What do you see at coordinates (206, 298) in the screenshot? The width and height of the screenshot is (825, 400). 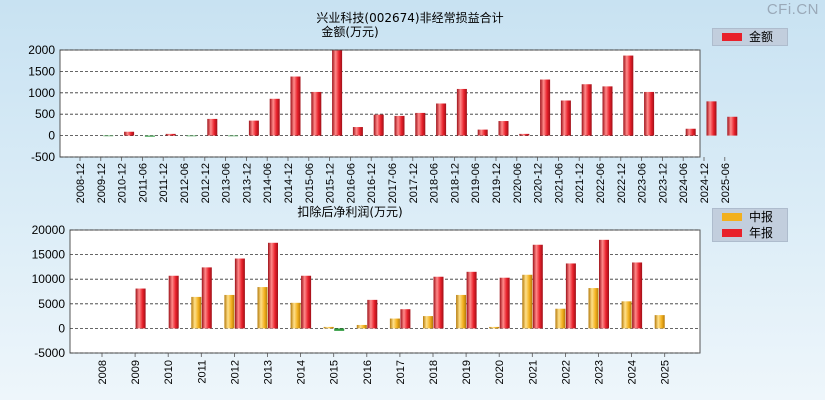 I see `bottom-bar-annual-2011` at bounding box center [206, 298].